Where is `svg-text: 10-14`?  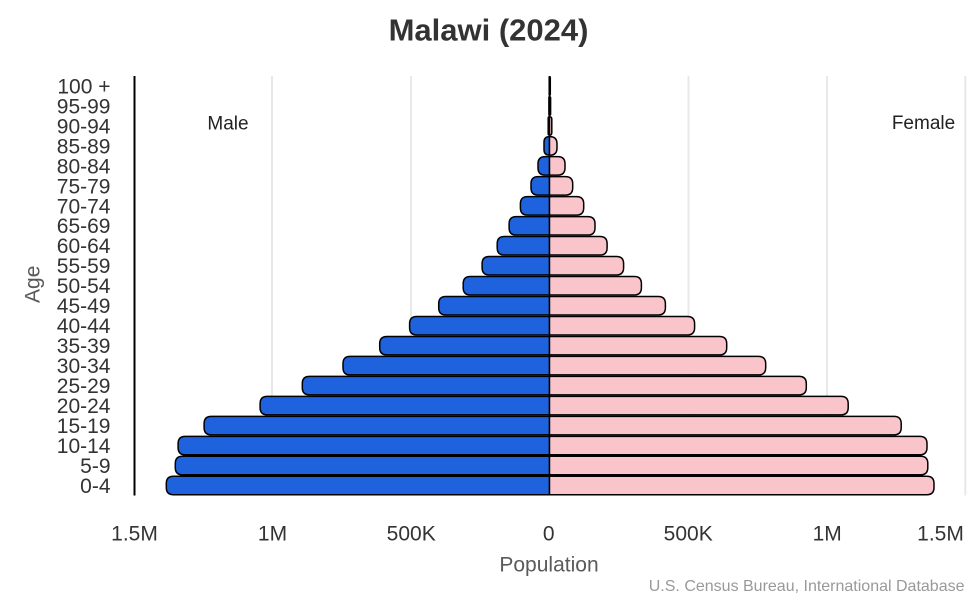 svg-text: 10-14 is located at coordinates (84, 446).